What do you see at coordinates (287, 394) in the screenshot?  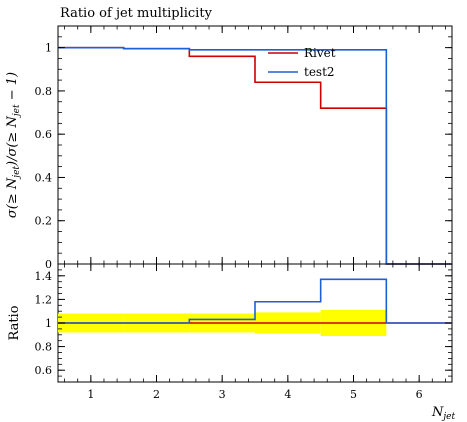 I see `xtick-label: 4` at bounding box center [287, 394].